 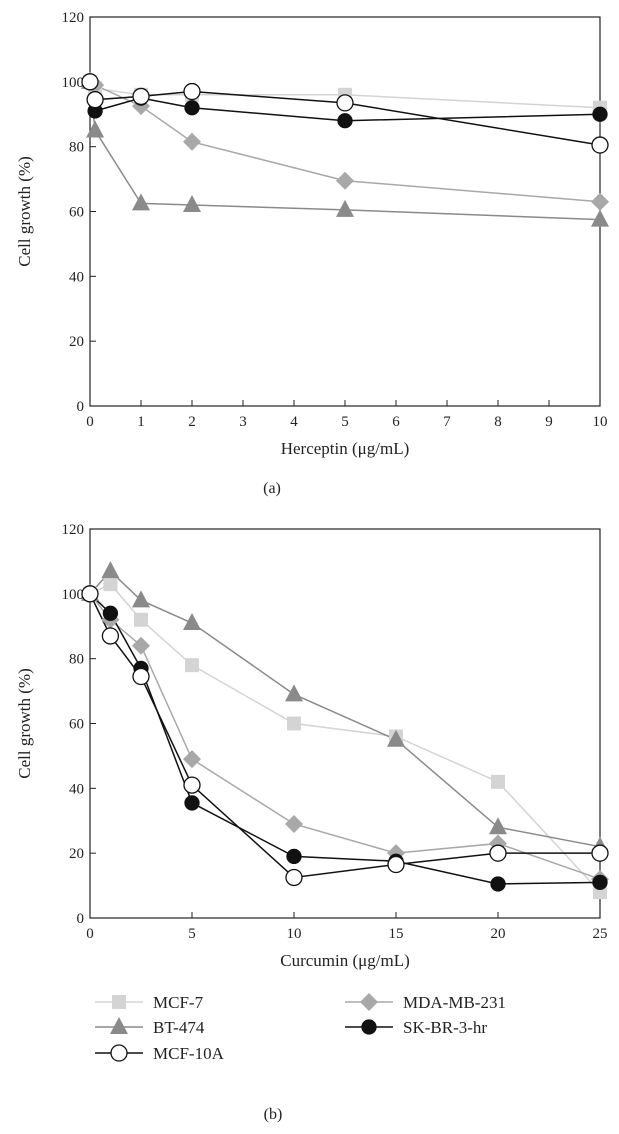 I want to click on chart-a-ytick-label: 120, so click(x=73, y=18).